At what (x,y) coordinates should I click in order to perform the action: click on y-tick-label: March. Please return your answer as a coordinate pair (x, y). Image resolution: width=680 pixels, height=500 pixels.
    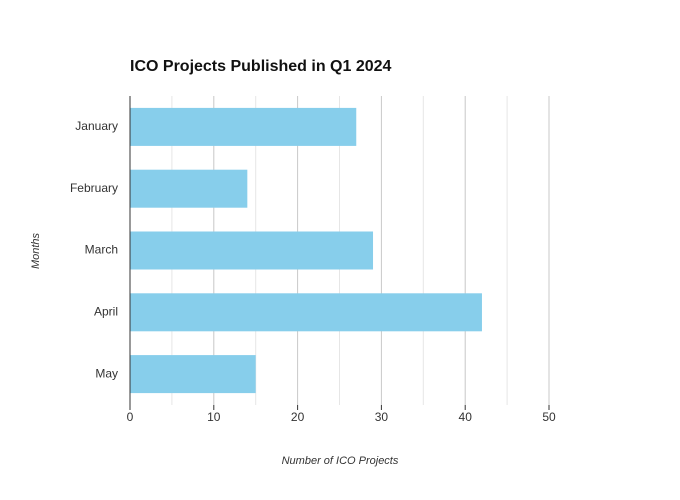
    Looking at the image, I should click on (101, 250).